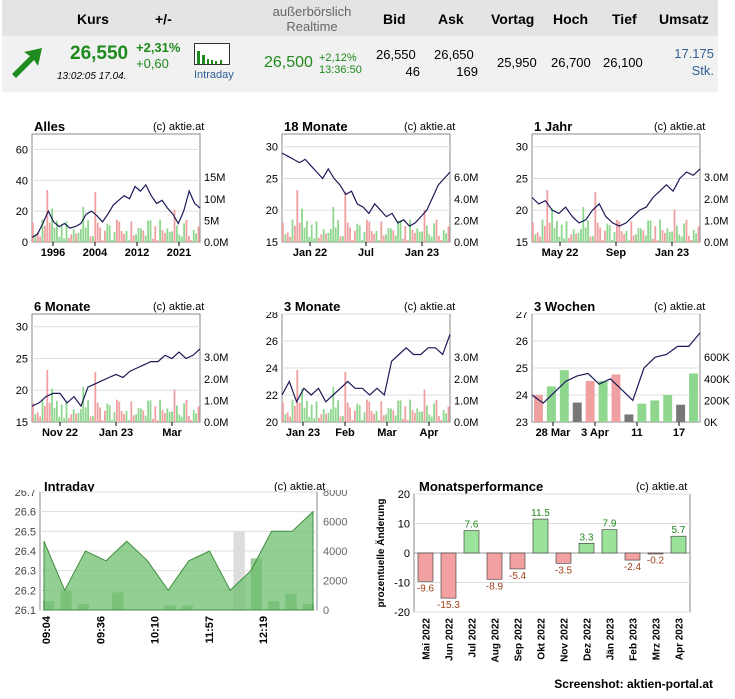 The image size is (735, 699). I want to click on y-axis-label: prozentuelle Änderung, so click(380, 553).